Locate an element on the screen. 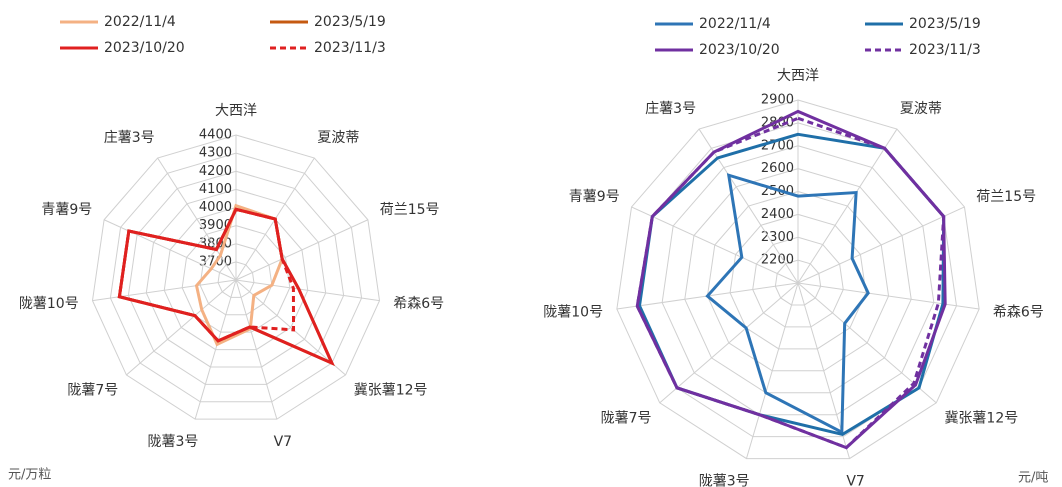 Image resolution: width=1062 pixels, height=487 pixels. r-tick-label: 3900 is located at coordinates (215, 225).